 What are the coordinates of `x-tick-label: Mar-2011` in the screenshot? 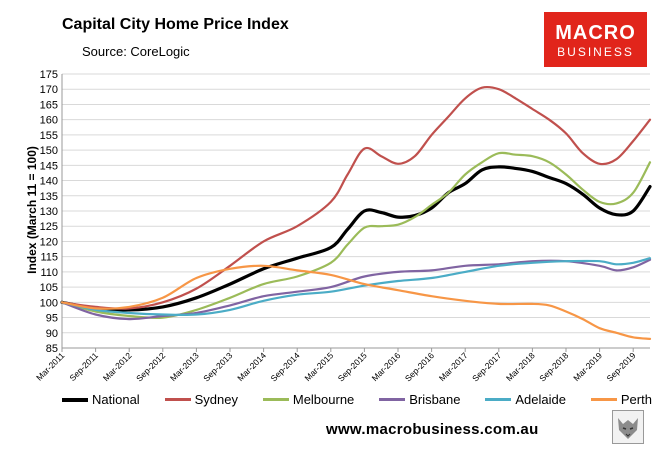 It's located at (50, 366).